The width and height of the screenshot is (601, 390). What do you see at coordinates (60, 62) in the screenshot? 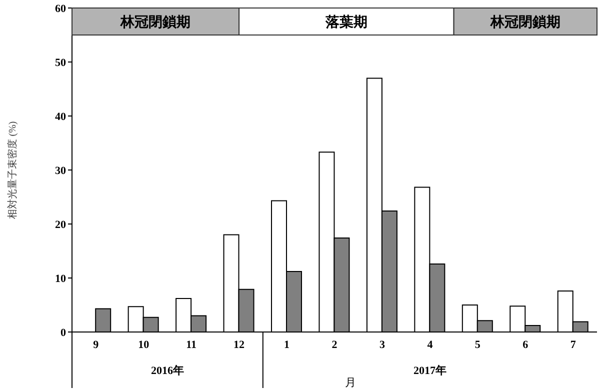
I see `y-tick-label: 50` at bounding box center [60, 62].